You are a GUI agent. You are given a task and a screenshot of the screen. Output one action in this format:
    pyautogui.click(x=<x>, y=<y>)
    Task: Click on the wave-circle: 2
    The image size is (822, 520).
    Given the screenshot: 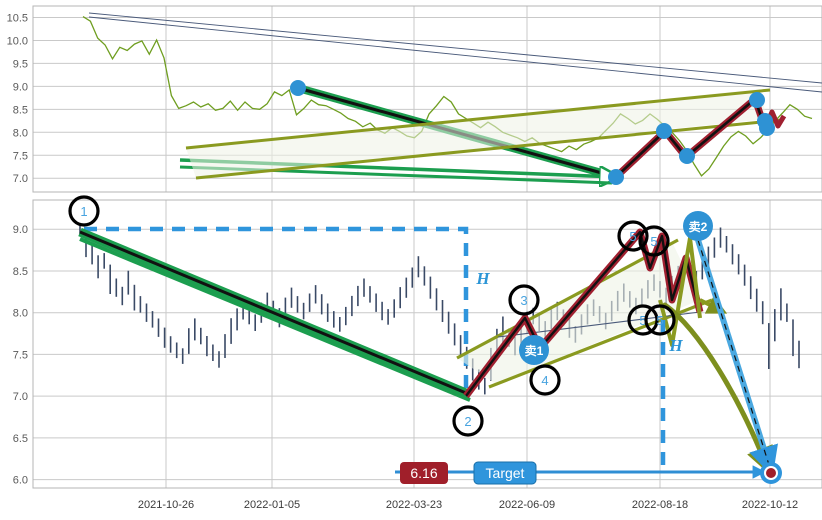 What is the action you would take?
    pyautogui.click(x=468, y=421)
    